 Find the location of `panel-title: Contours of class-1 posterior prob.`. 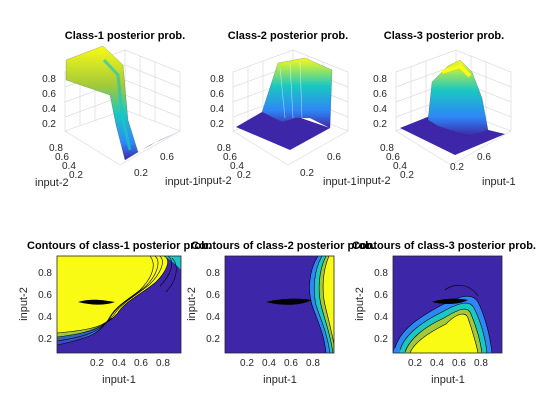

panel-title: Contours of class-1 posterior prob. is located at coordinates (119, 246).